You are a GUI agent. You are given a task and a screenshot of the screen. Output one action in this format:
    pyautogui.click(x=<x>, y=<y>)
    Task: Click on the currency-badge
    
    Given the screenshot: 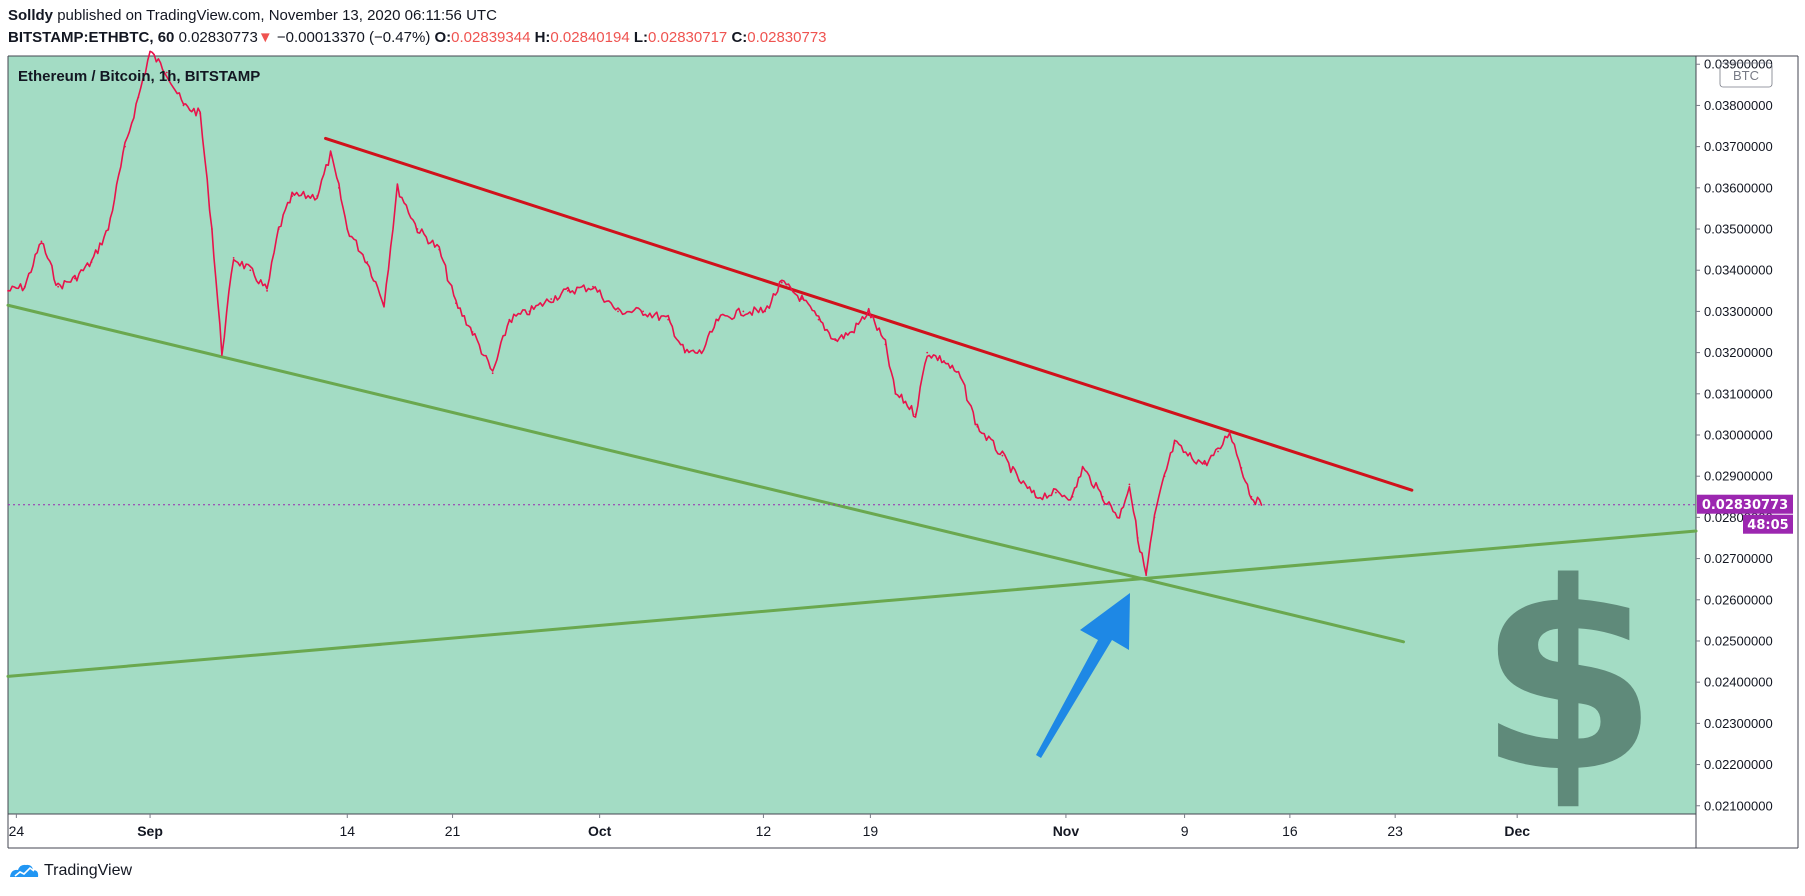 What is the action you would take?
    pyautogui.click(x=1746, y=75)
    